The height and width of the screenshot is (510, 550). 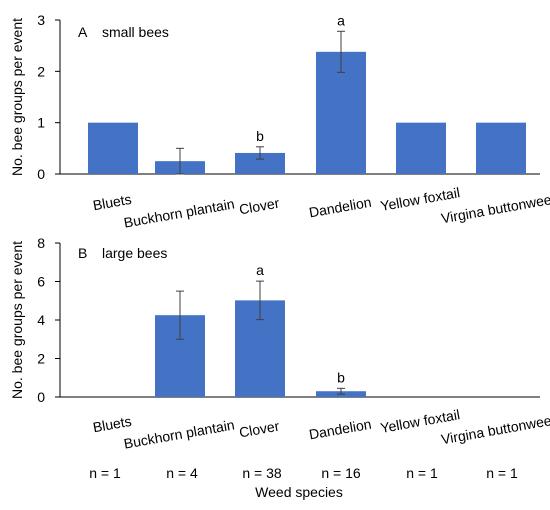 What do you see at coordinates (179, 433) in the screenshot?
I see `panel-b-category-label: Buckhorn plantain` at bounding box center [179, 433].